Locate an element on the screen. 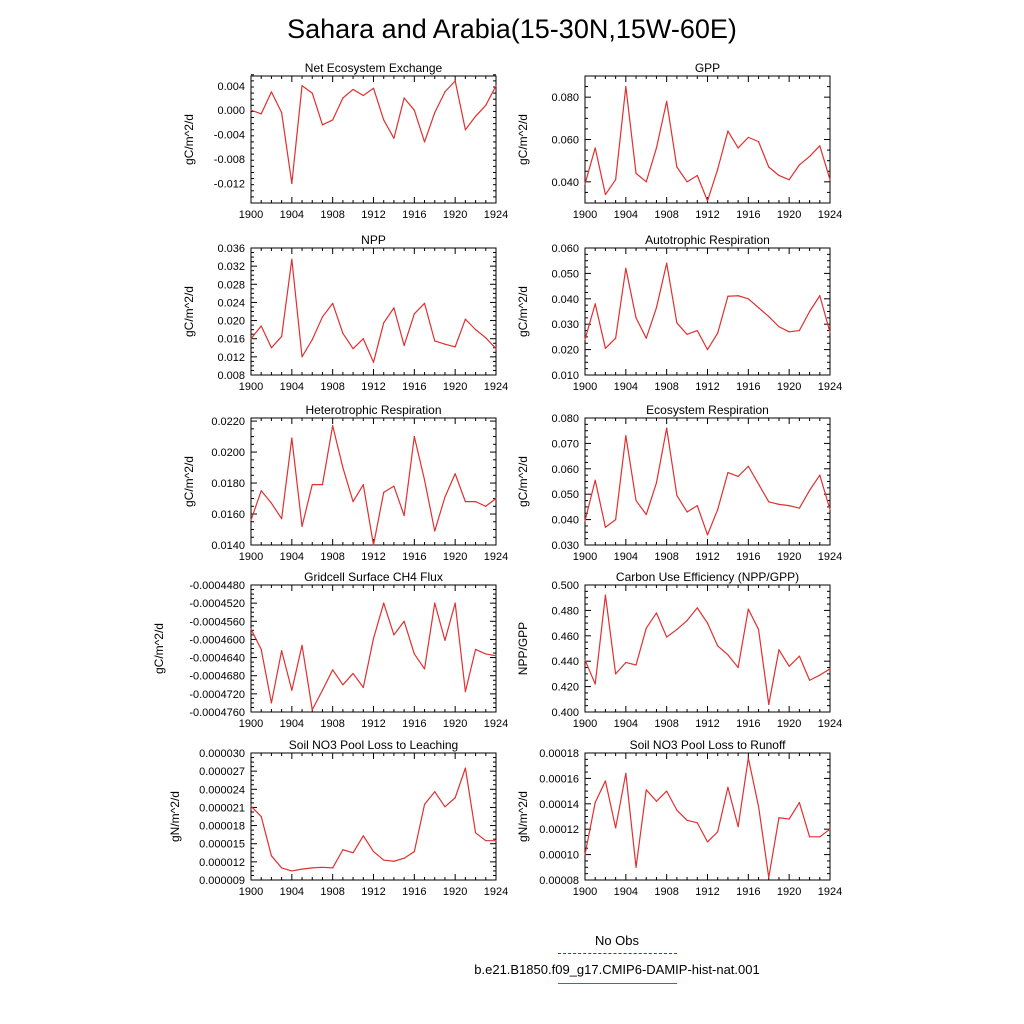 Image resolution: width=1024 pixels, height=1024 pixels. y-tick-label: 0.00016 is located at coordinates (559, 779).